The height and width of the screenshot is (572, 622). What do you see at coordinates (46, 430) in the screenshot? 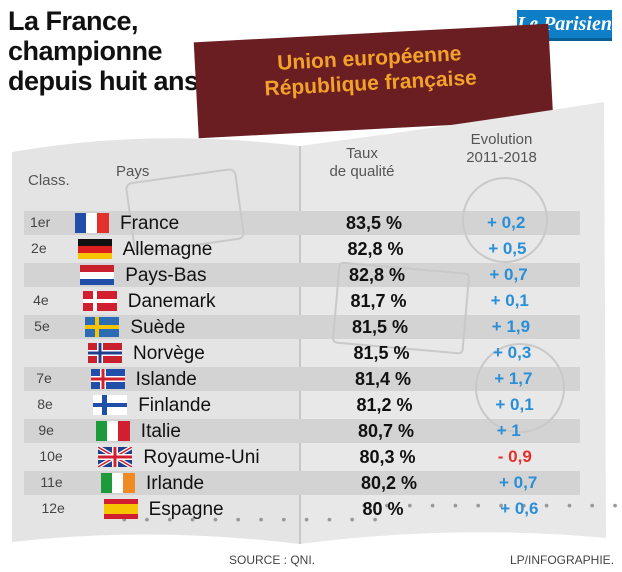
I see `rank-label: 9e` at bounding box center [46, 430].